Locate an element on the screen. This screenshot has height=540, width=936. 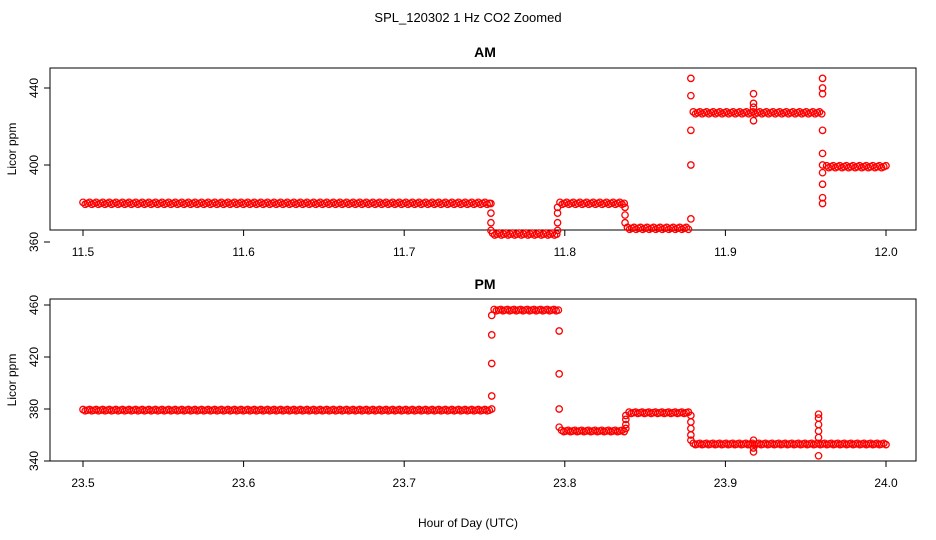
pm-x-tick-label: 23.7 is located at coordinates (405, 483).